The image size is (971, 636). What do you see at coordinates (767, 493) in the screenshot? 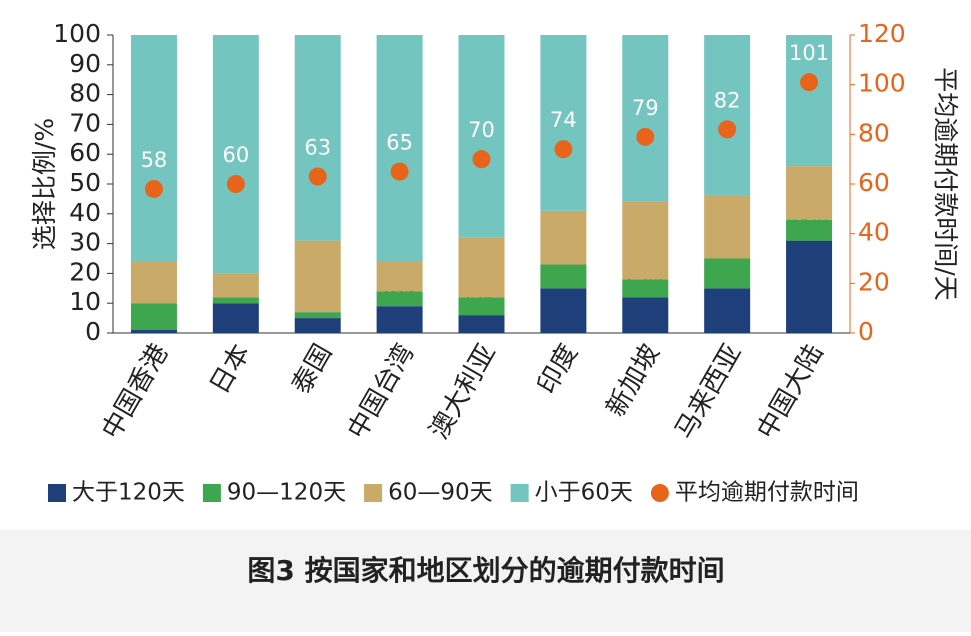
I see `legend-label: 平均逾期付款时间` at bounding box center [767, 493].